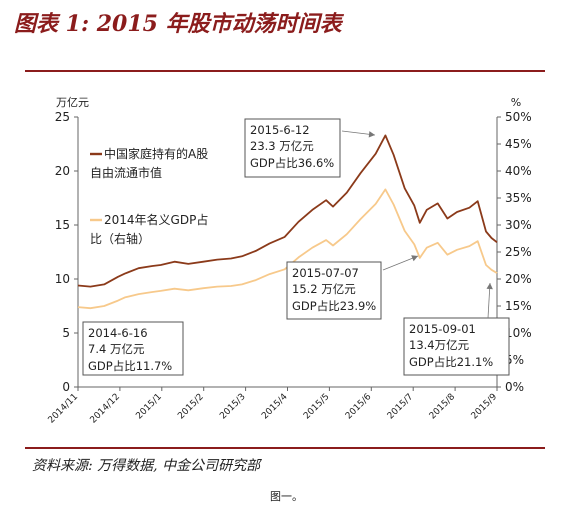 This screenshot has width=573, height=512. What do you see at coordinates (282, 146) in the screenshot?
I see `annotation-value: 23.3 万亿元` at bounding box center [282, 146].